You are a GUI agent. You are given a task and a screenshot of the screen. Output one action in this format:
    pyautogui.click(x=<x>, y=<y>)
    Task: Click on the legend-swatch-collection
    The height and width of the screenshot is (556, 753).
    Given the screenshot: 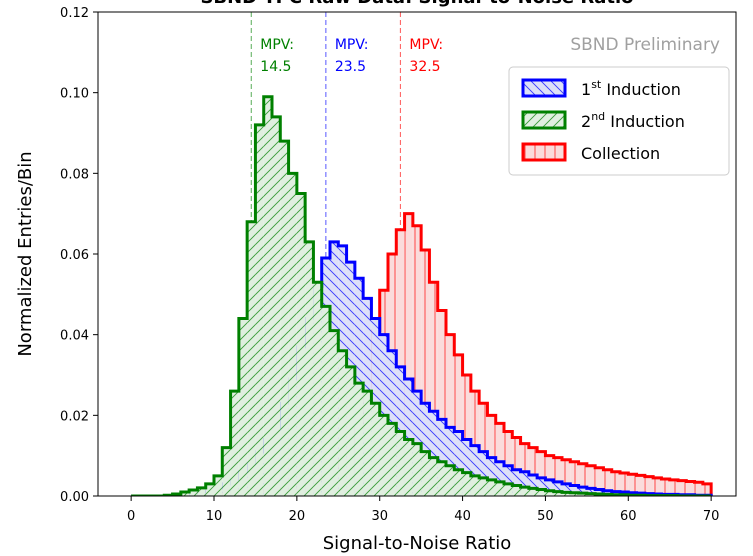 What is the action you would take?
    pyautogui.click(x=544, y=152)
    